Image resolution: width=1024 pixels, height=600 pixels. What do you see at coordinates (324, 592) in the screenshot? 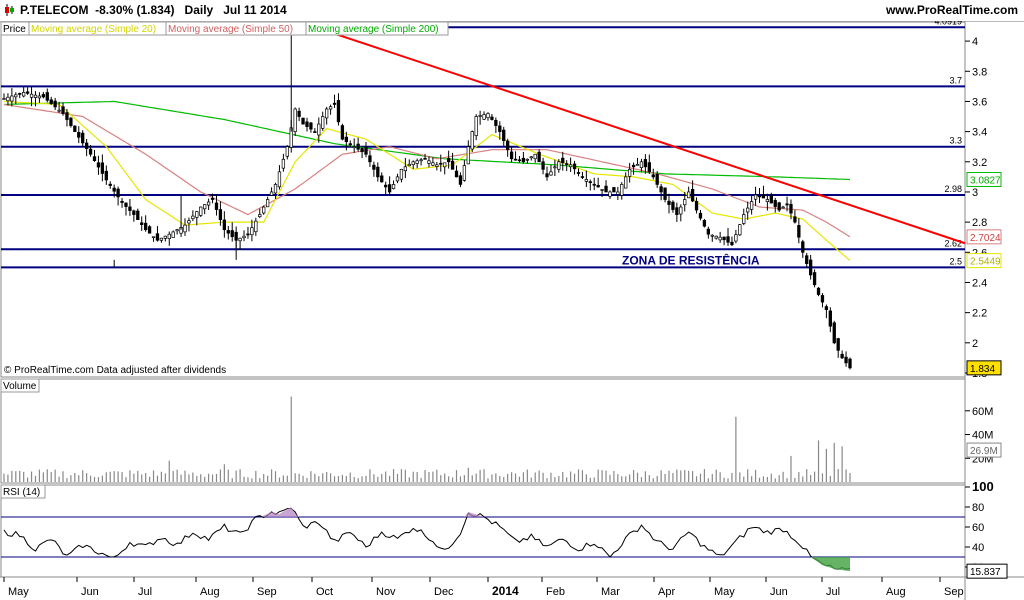
I see `x-axis-tick-5: Oct` at bounding box center [324, 592].